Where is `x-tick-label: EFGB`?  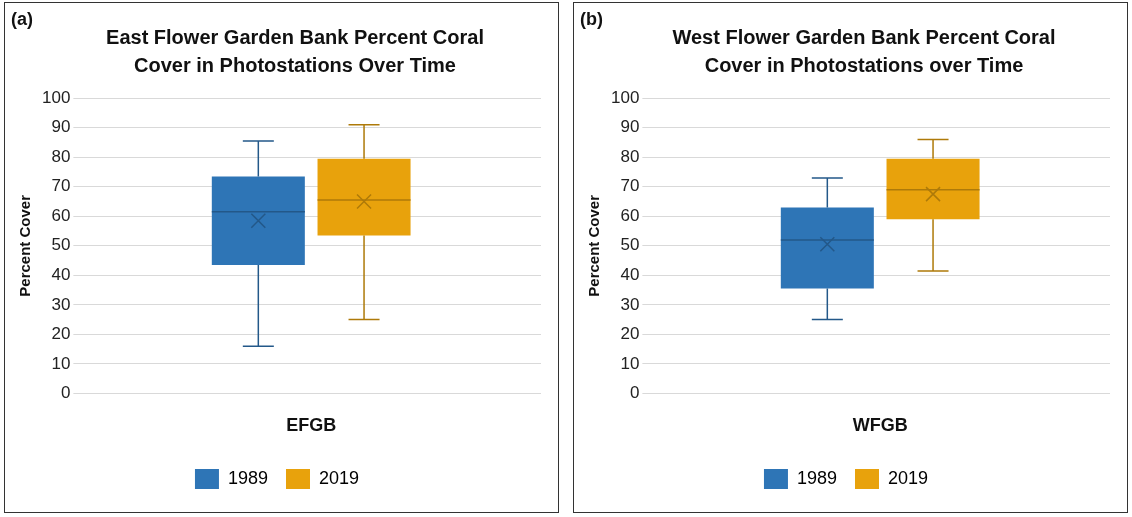
x-tick-label: EFGB is located at coordinates (311, 425).